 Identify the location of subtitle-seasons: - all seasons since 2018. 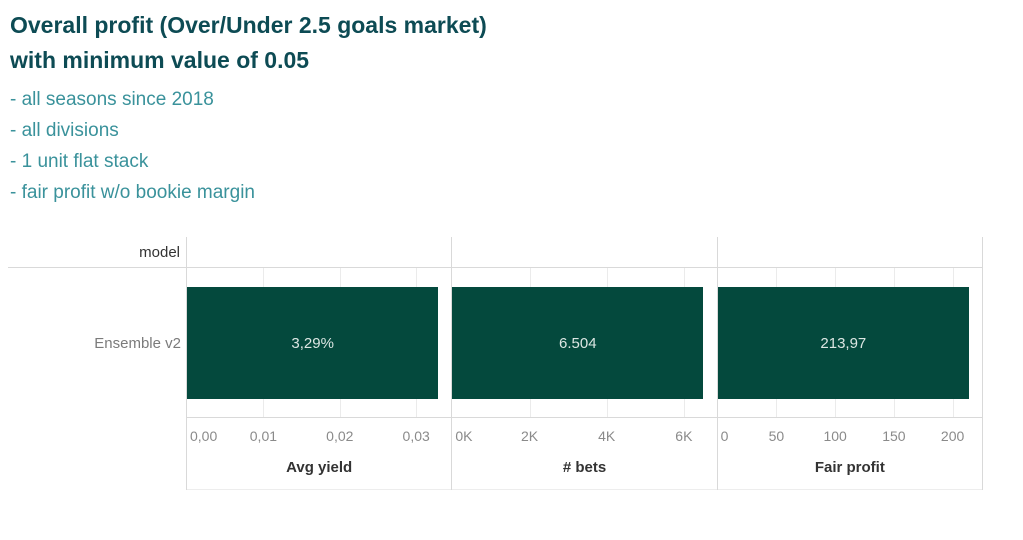
(112, 99).